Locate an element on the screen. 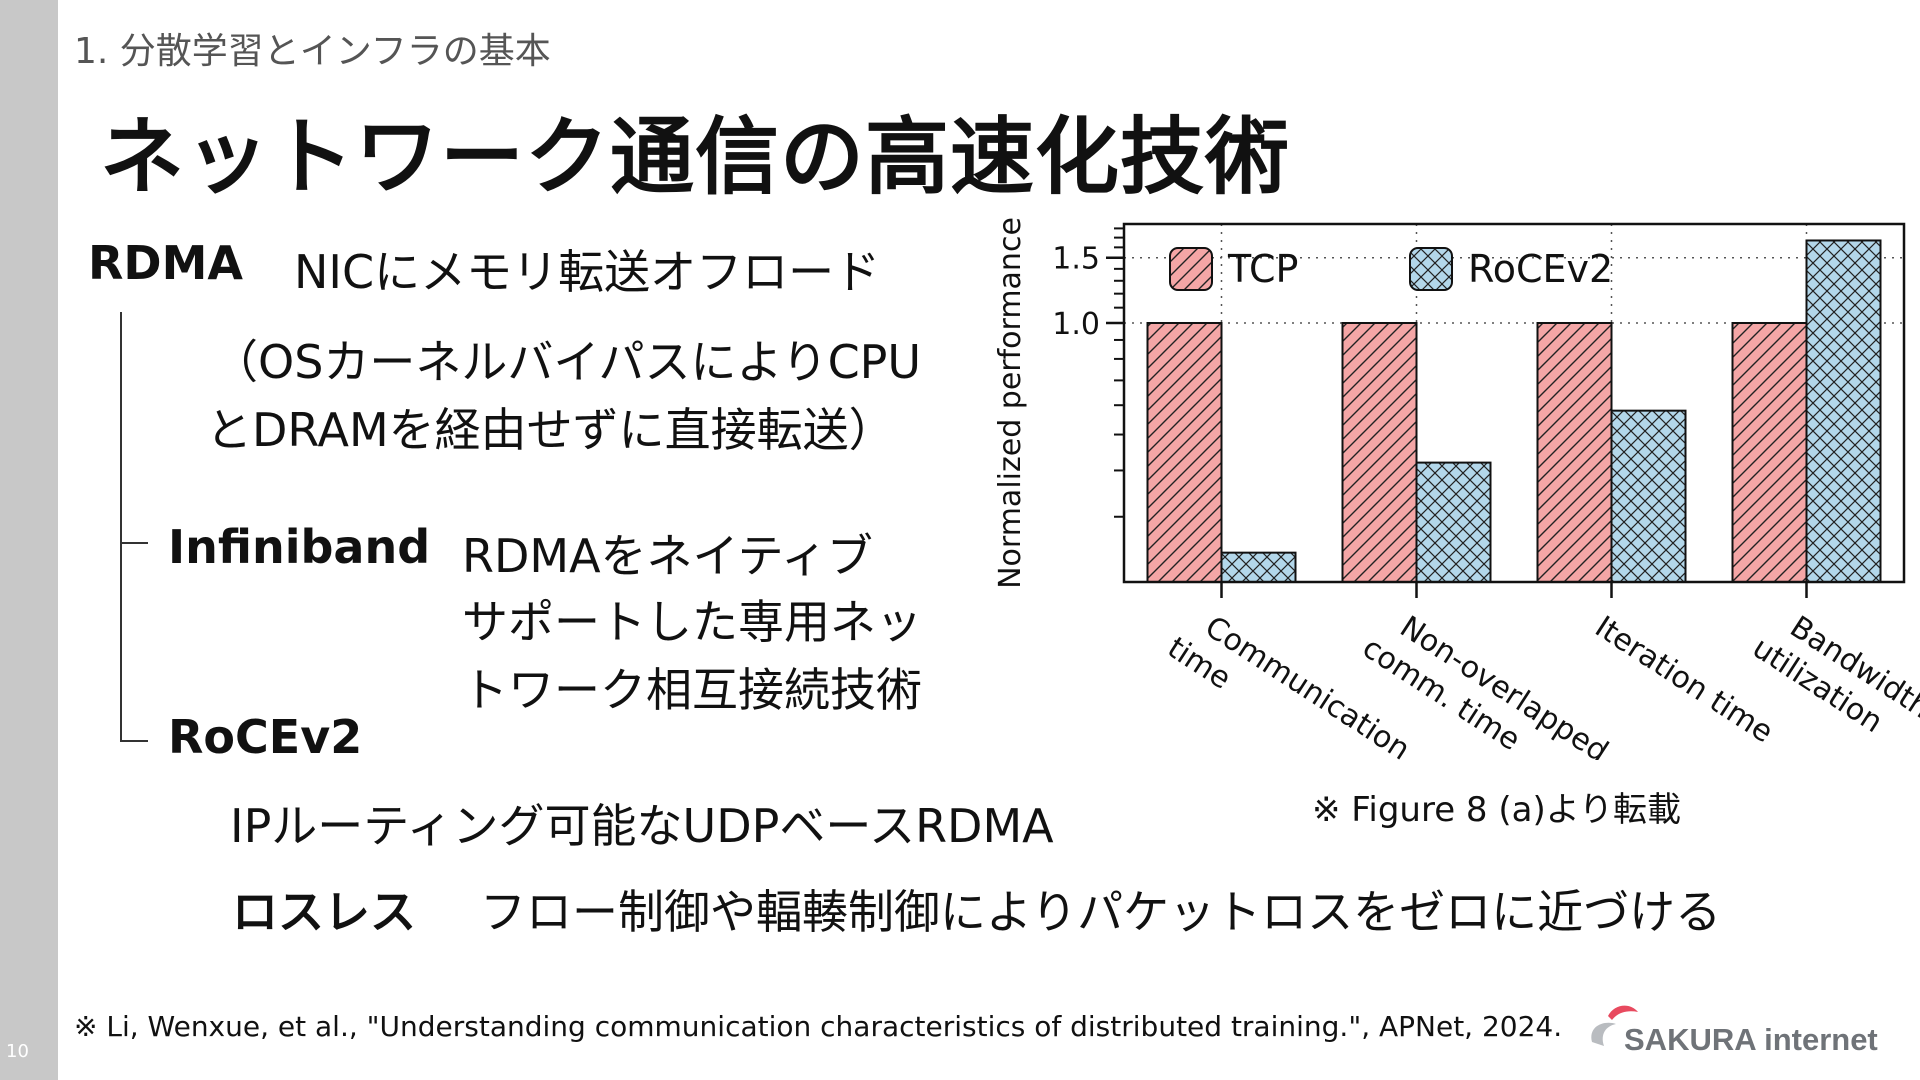 This screenshot has width=1920, height=1080. infiniband-description-line-2: サポートした専用ネッ is located at coordinates (692, 622).